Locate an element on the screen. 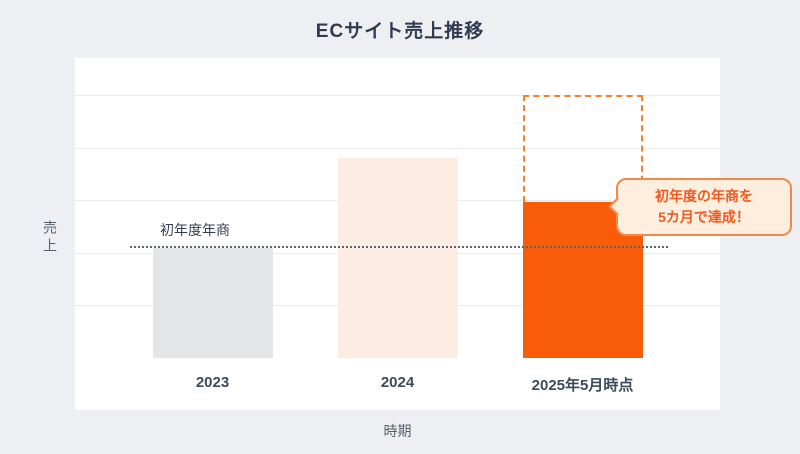 The width and height of the screenshot is (800, 454). x-axis-label: 時期 is located at coordinates (397, 431).